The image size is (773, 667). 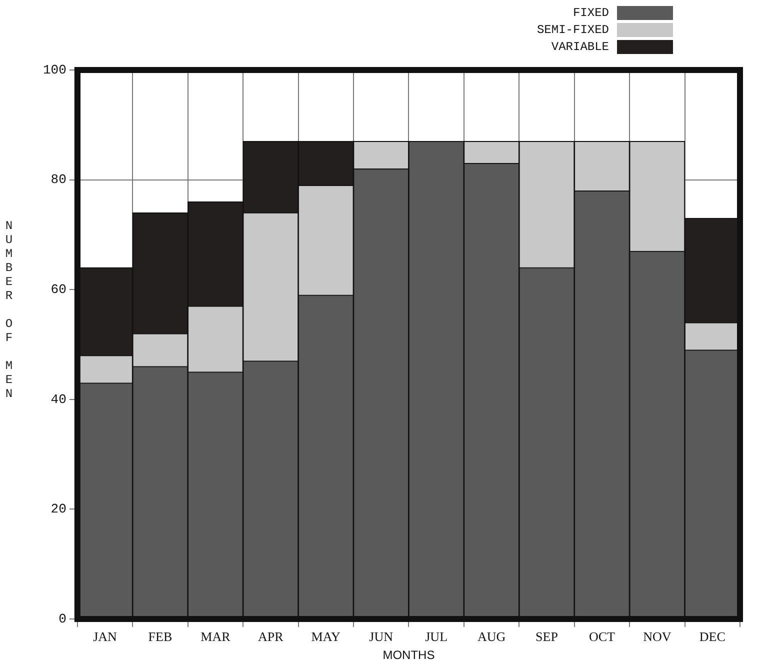 I want to click on x-tick-label: JUL, so click(x=436, y=636).